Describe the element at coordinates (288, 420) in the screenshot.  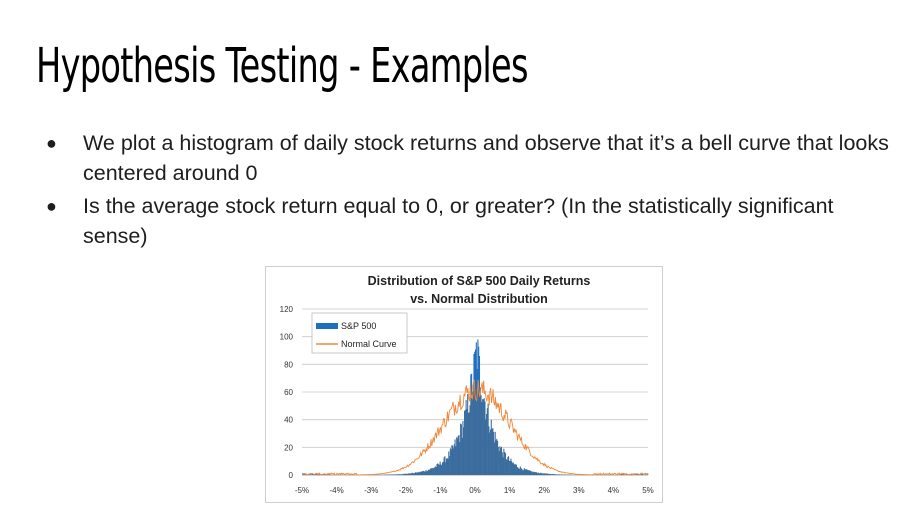
I see `y-tick-label: 40` at that location.